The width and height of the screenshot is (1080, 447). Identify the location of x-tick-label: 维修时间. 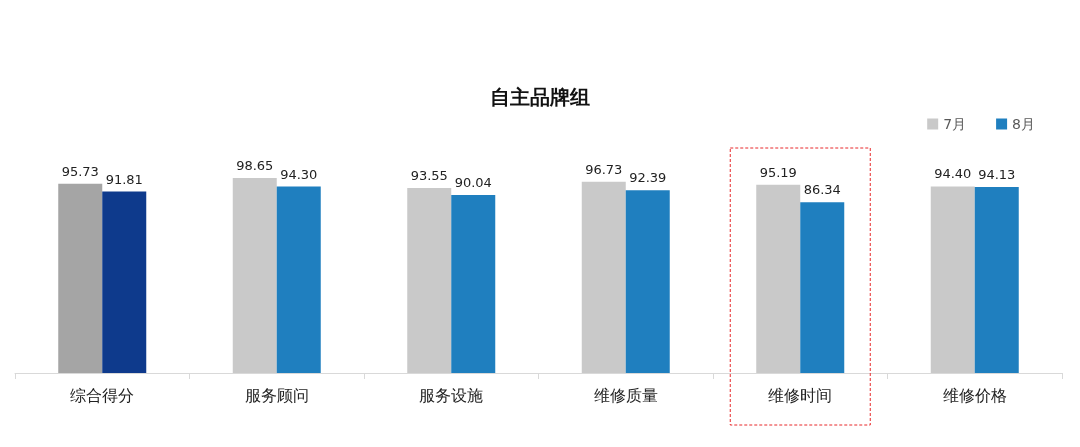
(800, 395).